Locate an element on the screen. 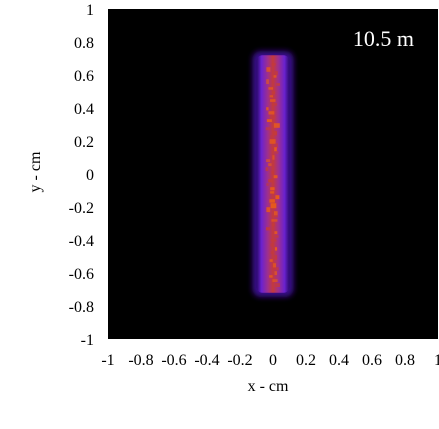 This screenshot has height=429, width=439. x-tick-label: -1 is located at coordinates (107, 360).